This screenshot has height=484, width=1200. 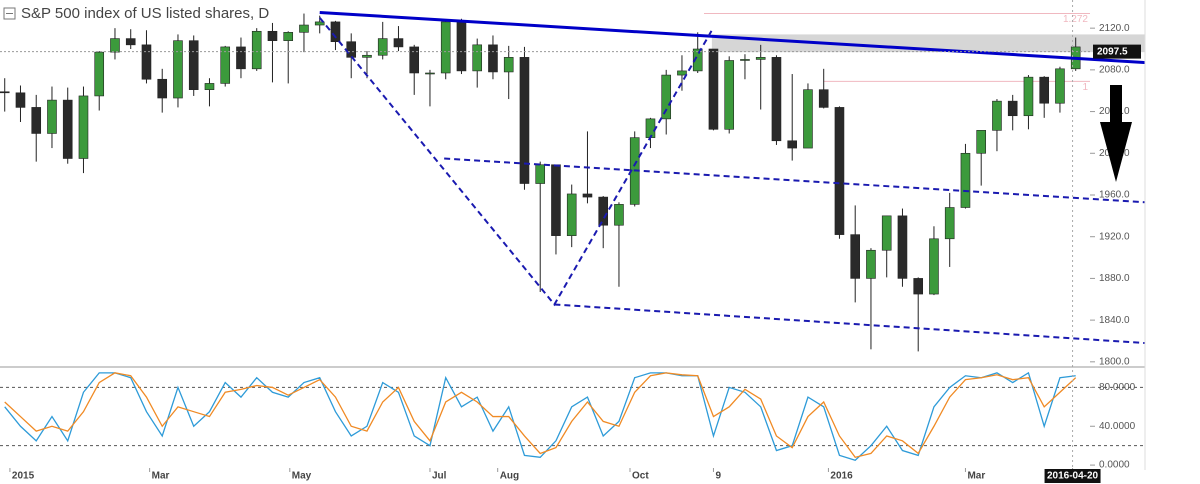 What do you see at coordinates (1085, 87) in the screenshot?
I see `fib-label: 1` at bounding box center [1085, 87].